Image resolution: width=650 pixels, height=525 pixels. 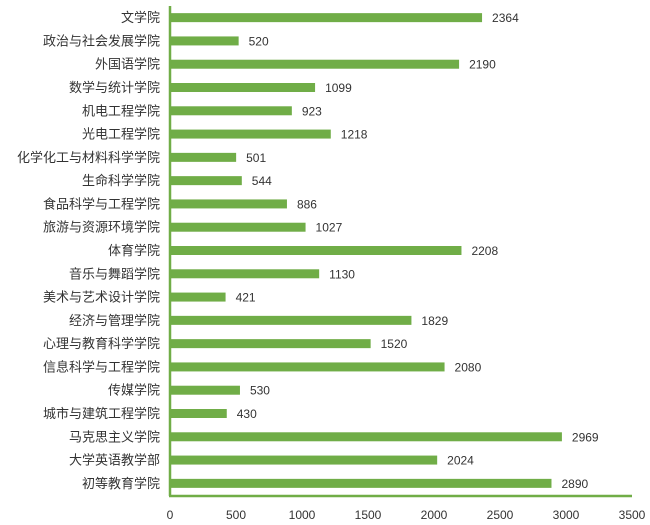 What do you see at coordinates (484, 251) in the screenshot?
I see `data-label: 2208` at bounding box center [484, 251].